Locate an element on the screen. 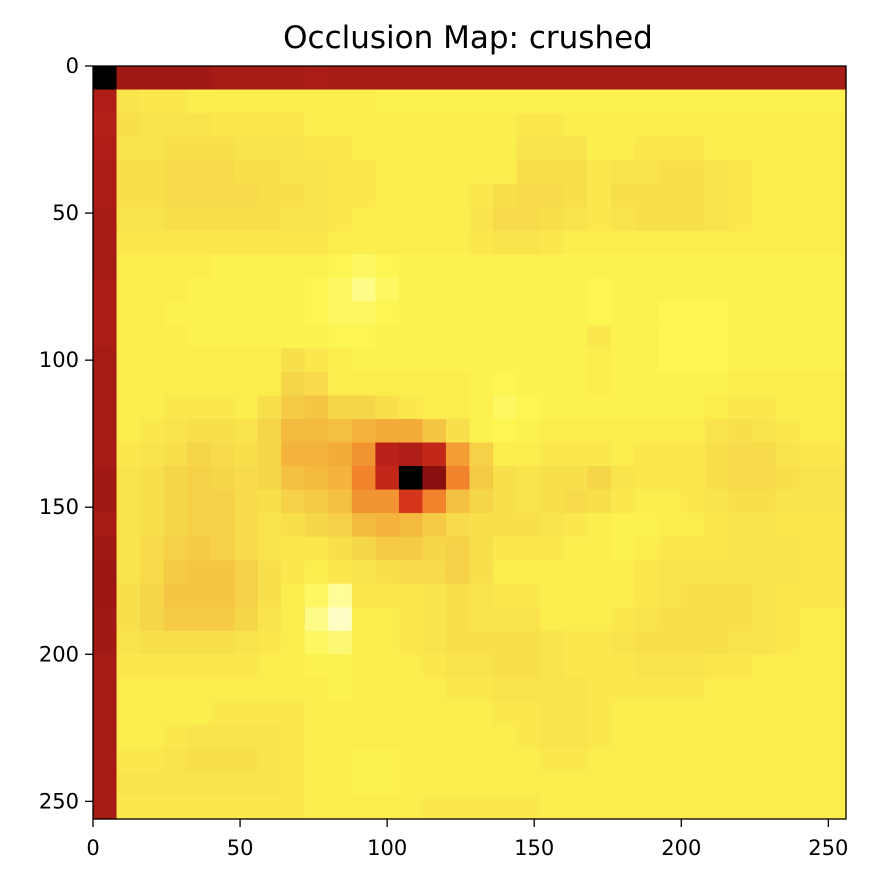  x-tick-label: 250 is located at coordinates (828, 848).